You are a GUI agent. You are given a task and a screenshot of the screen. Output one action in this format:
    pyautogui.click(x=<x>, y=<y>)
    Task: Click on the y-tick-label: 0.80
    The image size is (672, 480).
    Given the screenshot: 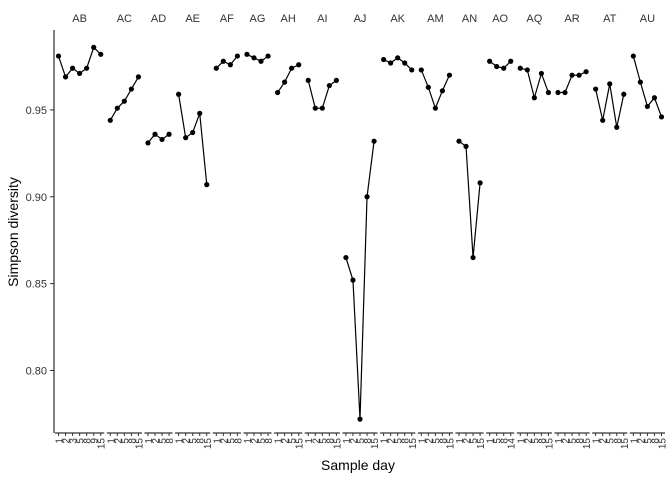 What is the action you would take?
    pyautogui.click(x=36, y=371)
    